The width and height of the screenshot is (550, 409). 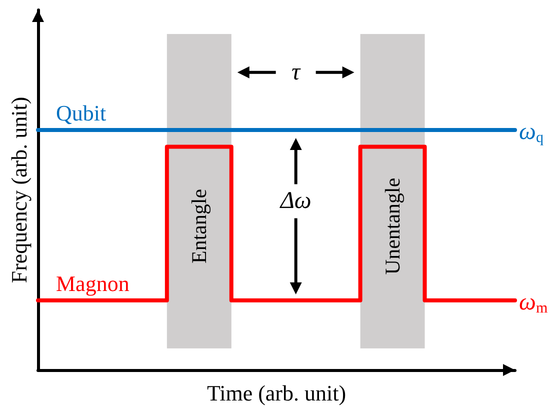 I want to click on series-label: Qubit, so click(x=81, y=113).